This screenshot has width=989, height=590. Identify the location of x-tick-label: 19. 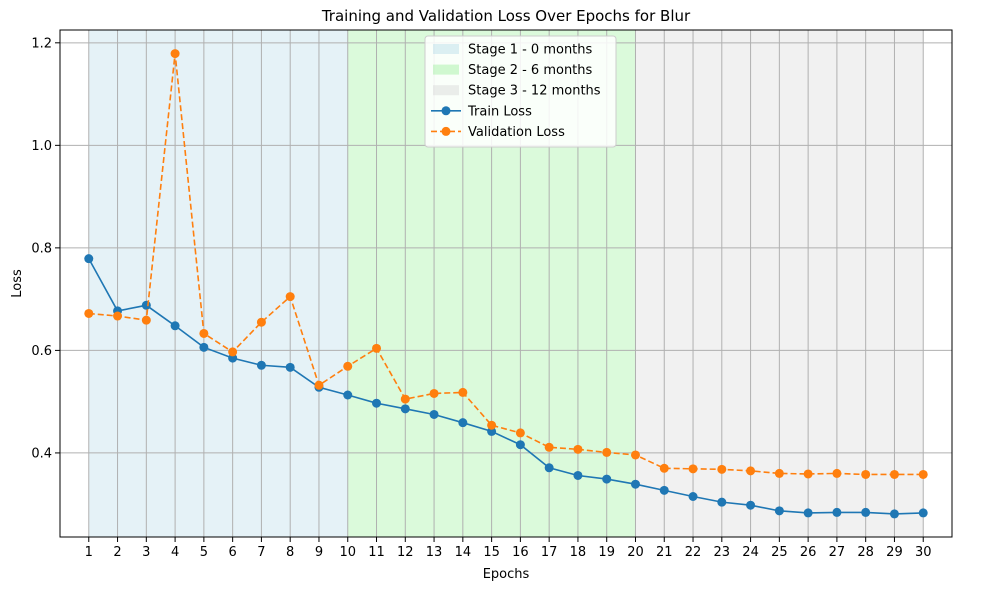
(606, 552).